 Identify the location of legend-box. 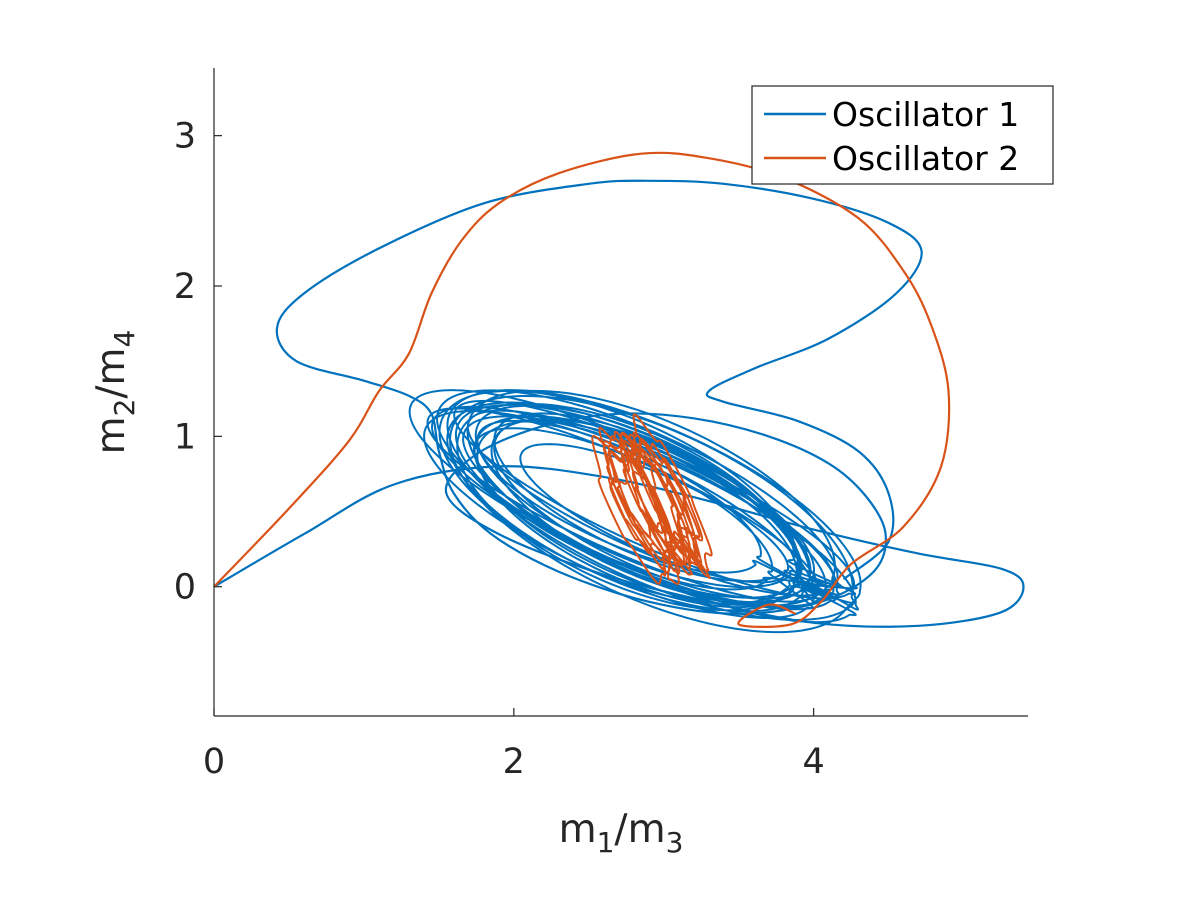
(902, 135).